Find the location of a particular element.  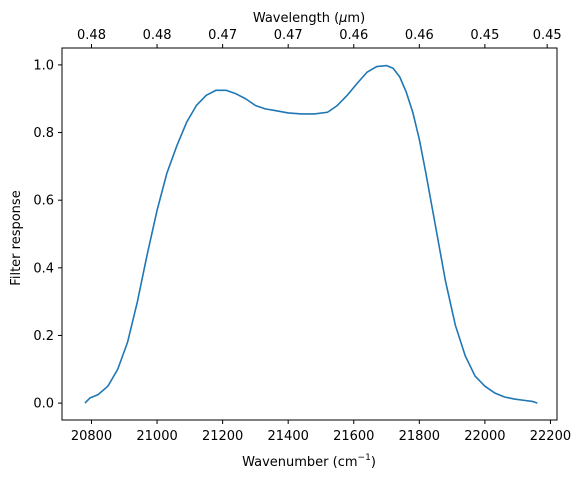

y-tick-label: 0.8 is located at coordinates (43, 133).